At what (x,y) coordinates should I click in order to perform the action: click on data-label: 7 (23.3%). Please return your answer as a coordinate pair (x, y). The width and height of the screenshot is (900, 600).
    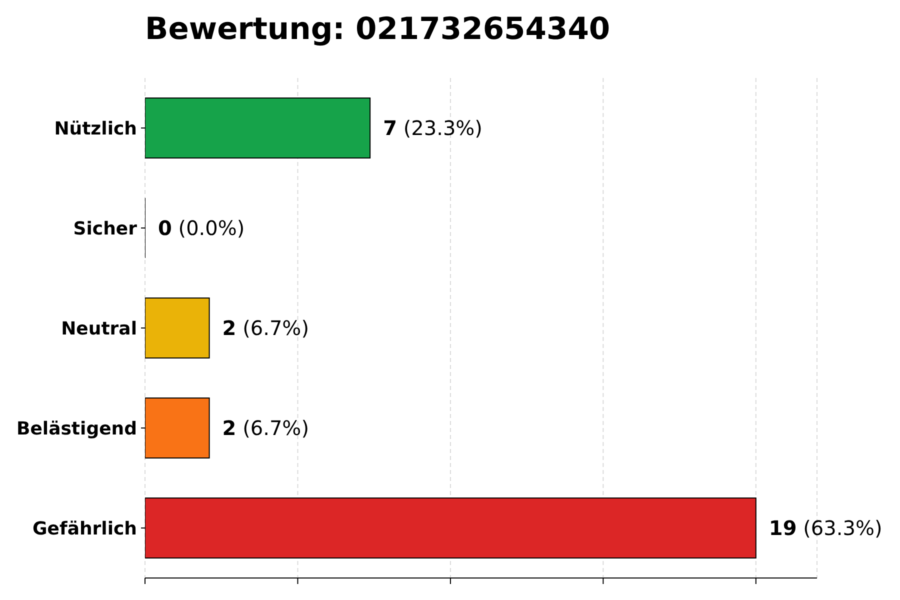
    Looking at the image, I should click on (432, 128).